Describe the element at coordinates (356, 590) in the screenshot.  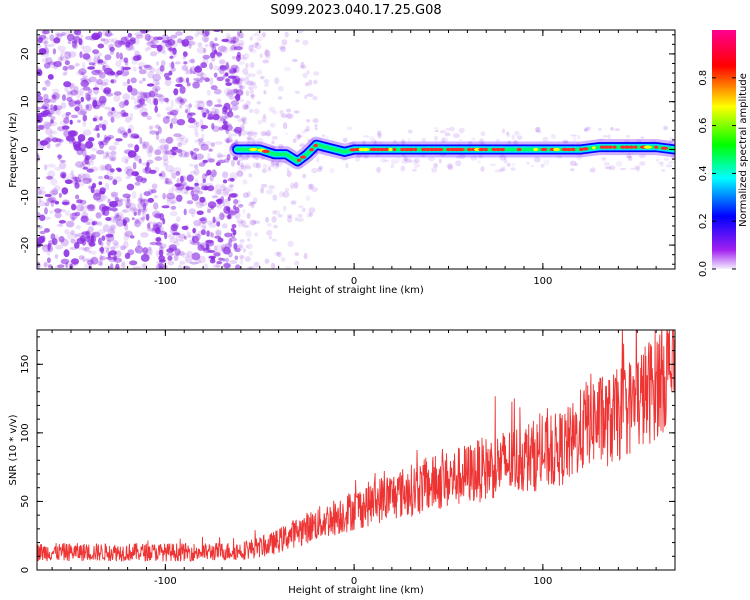
I see `snr-xlabel: Height of straight line (km)` at that location.